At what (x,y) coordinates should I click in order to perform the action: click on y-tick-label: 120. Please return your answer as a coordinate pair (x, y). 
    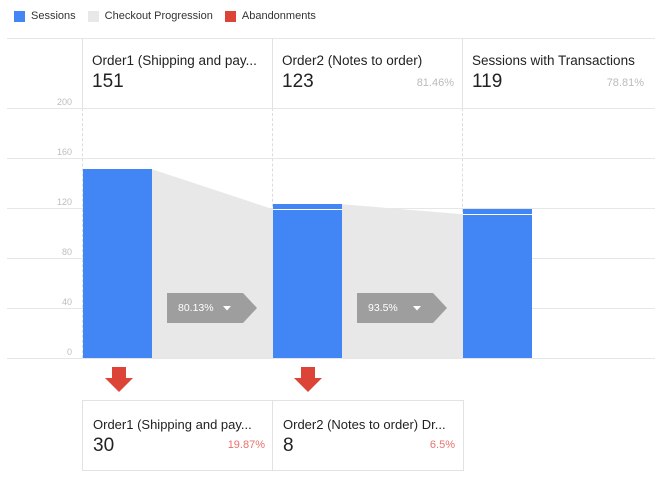
    Looking at the image, I should click on (64, 202).